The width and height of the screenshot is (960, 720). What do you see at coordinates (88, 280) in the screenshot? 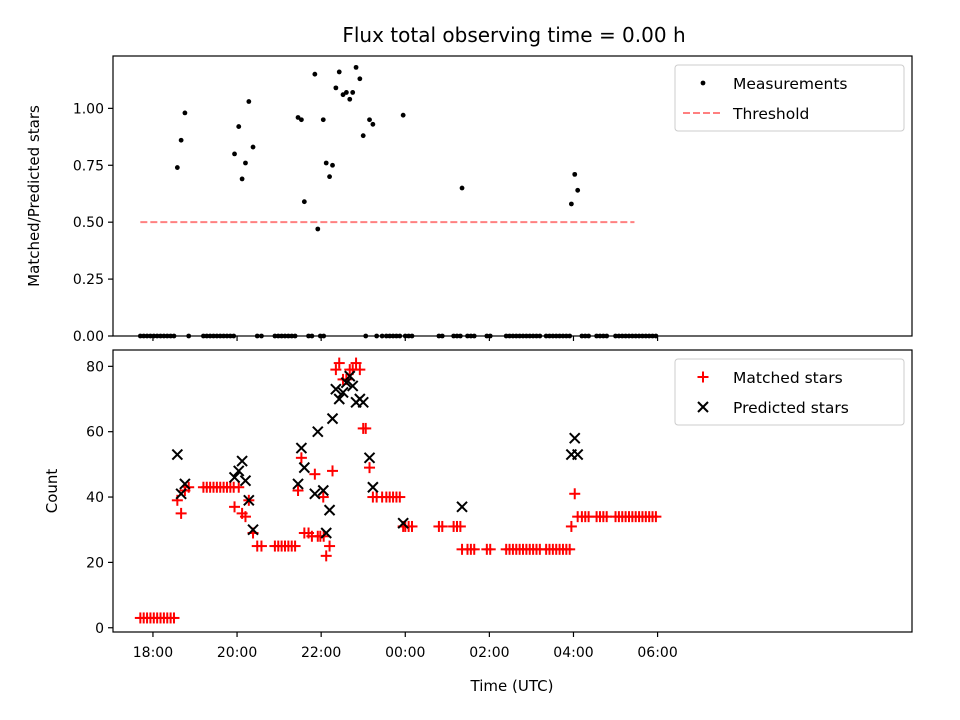
I see `top-y-tick-label: 0.25` at bounding box center [88, 280].